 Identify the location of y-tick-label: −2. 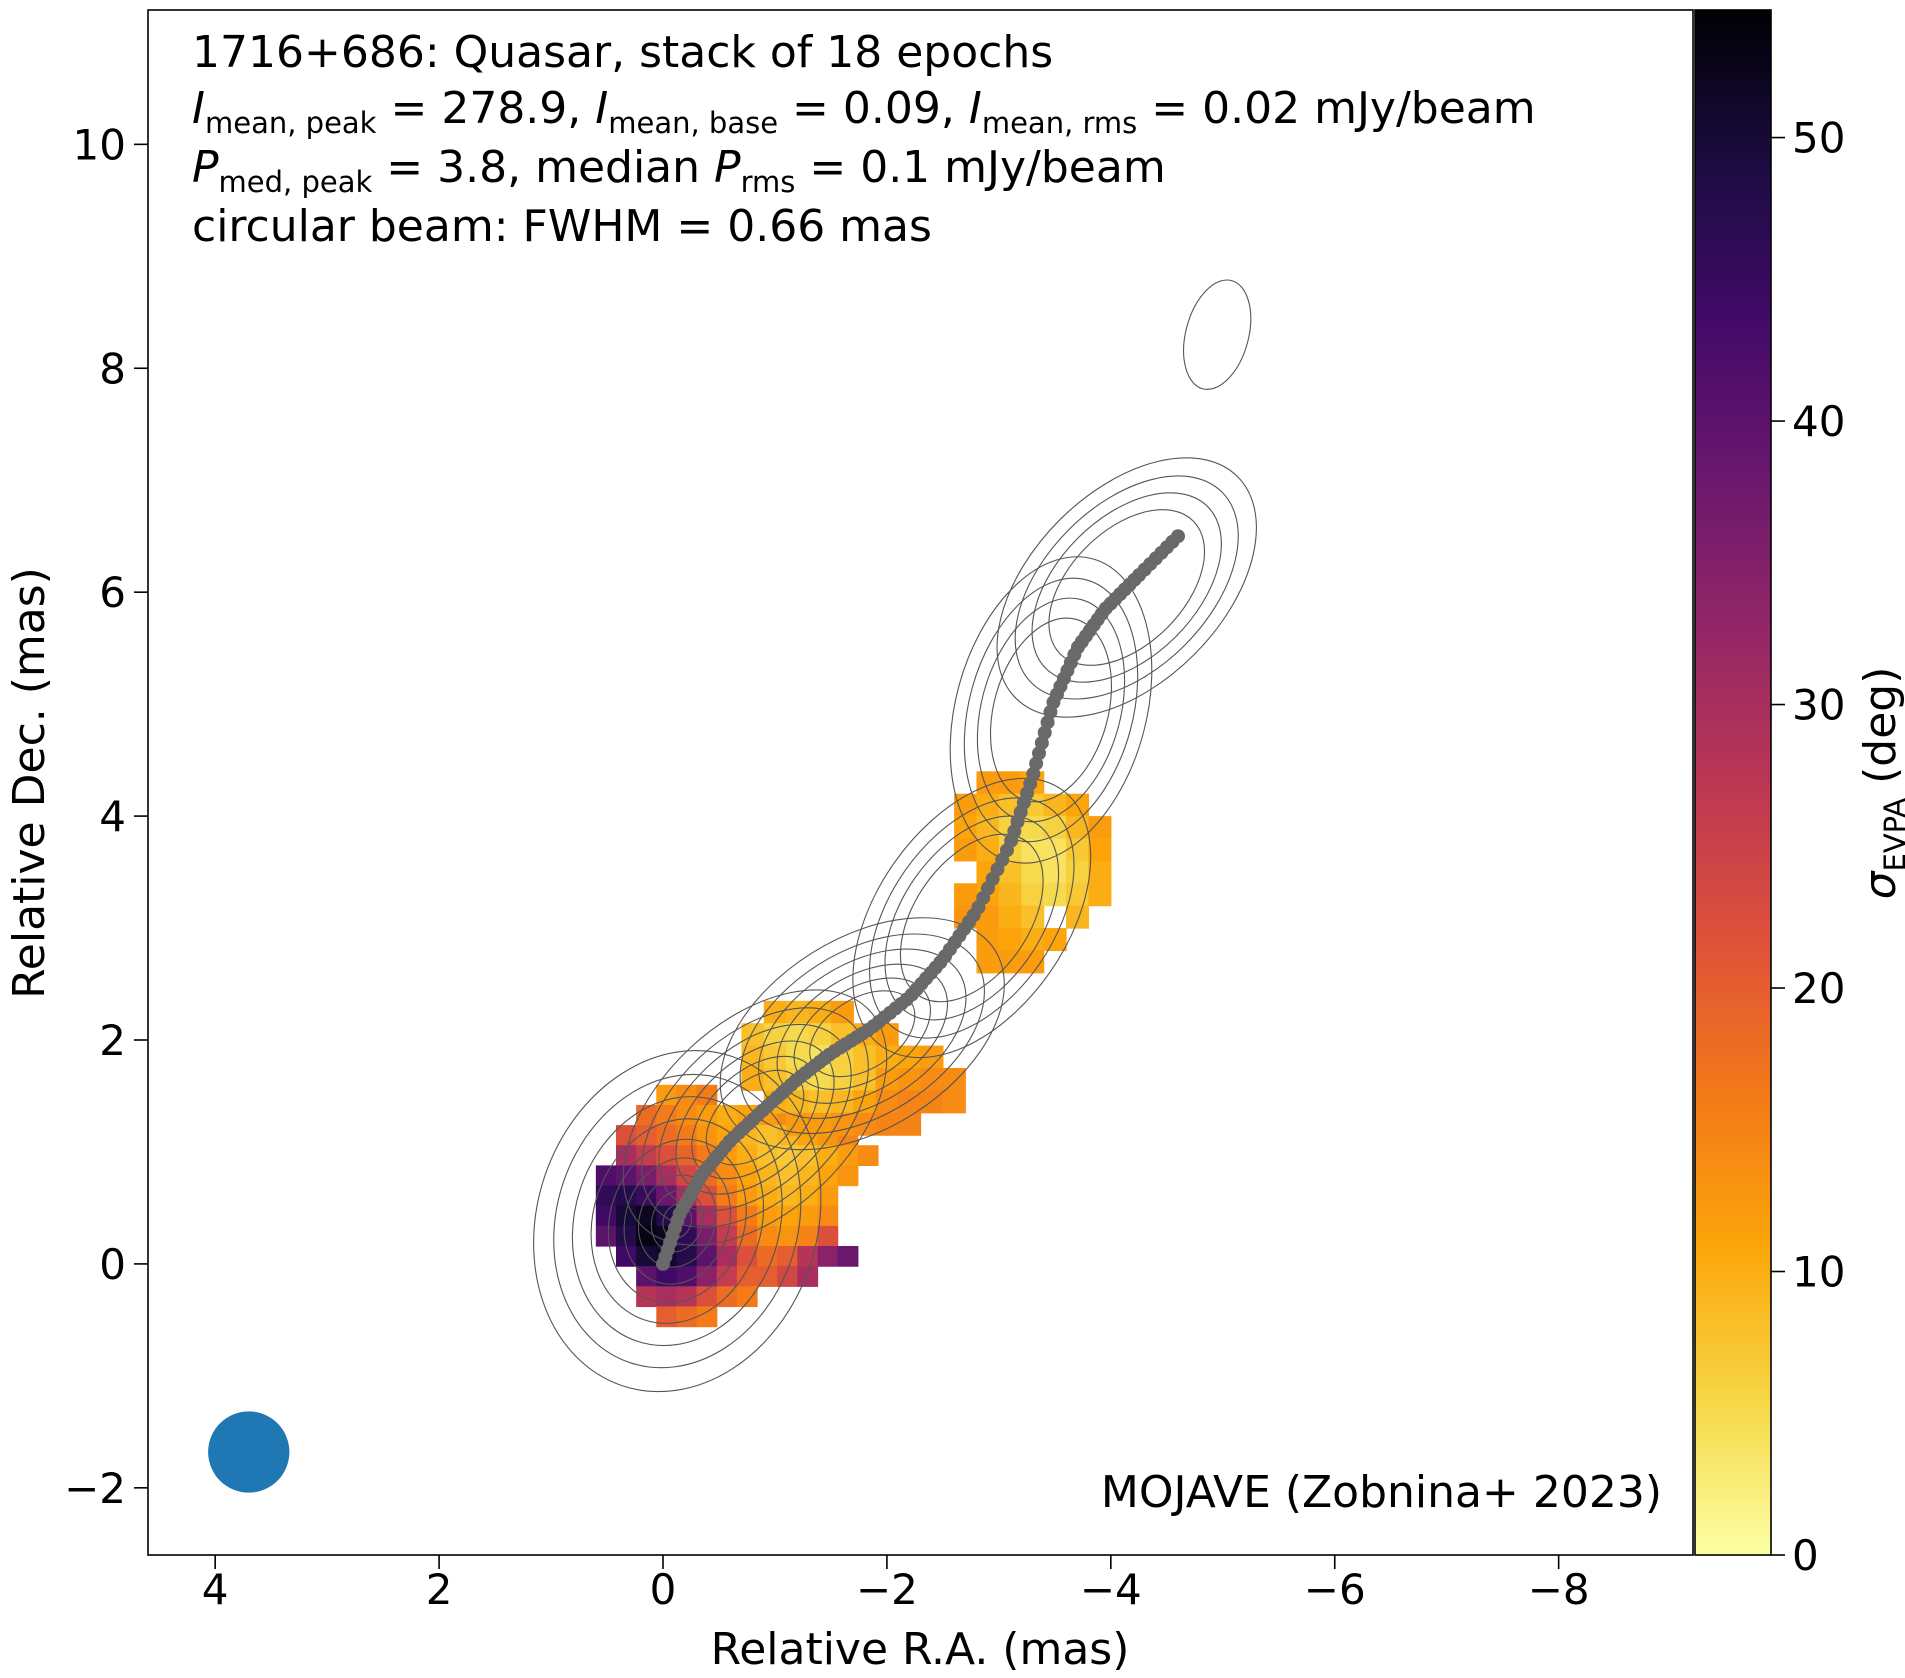
(95, 1488).